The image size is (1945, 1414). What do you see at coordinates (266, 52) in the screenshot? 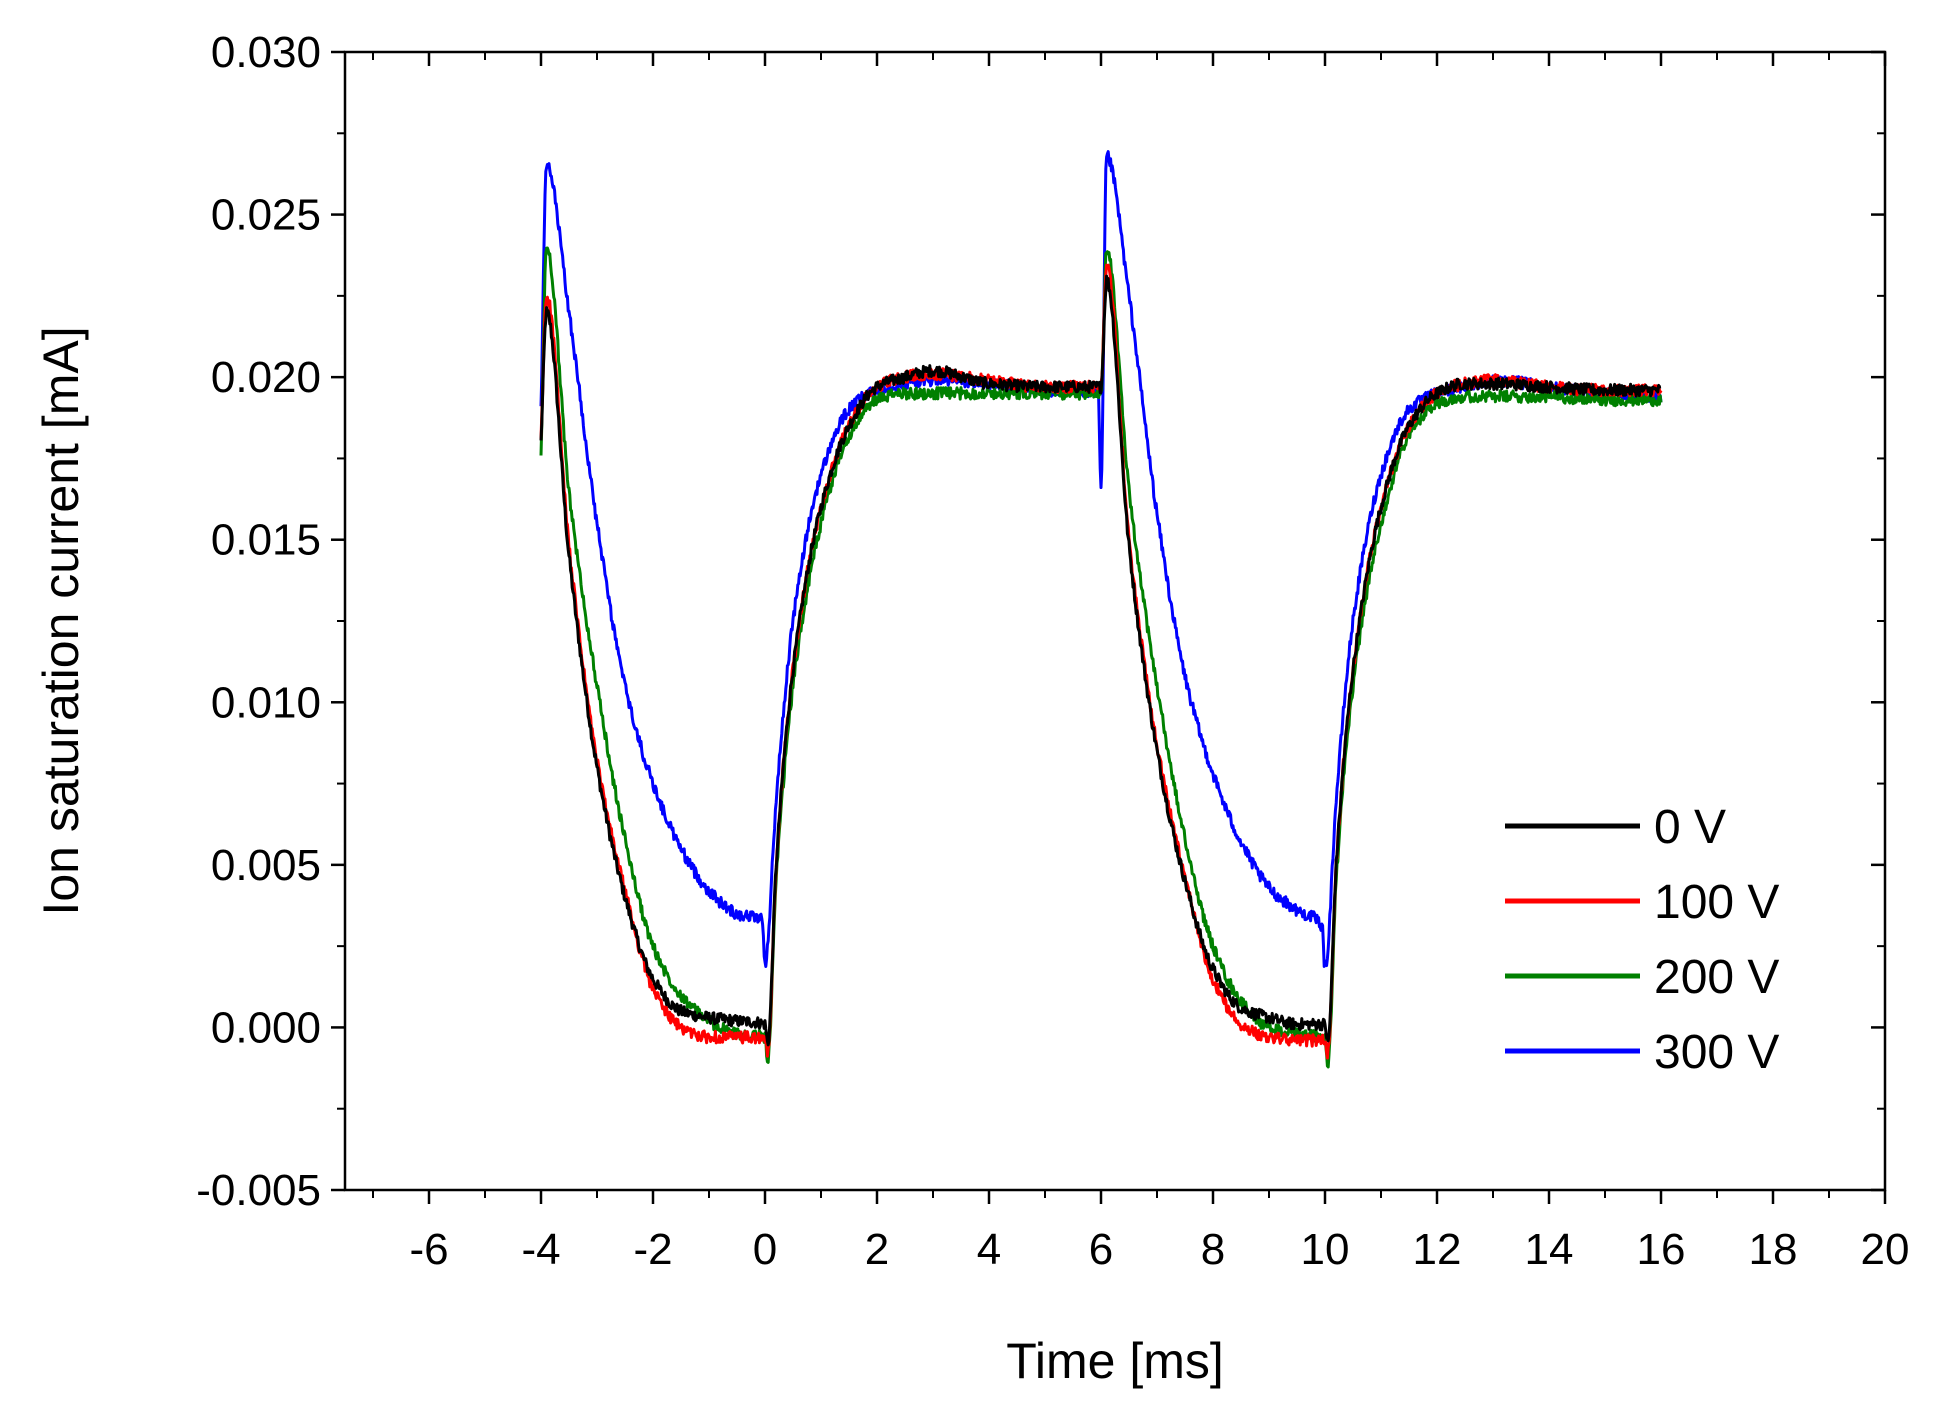
I see `y-tick-label: 0.030` at bounding box center [266, 52].